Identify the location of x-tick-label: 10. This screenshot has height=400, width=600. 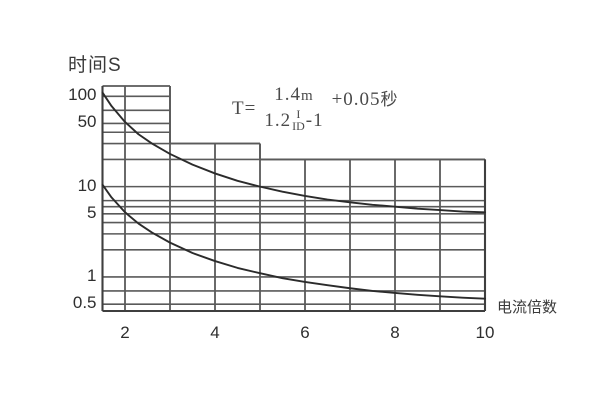
(485, 332).